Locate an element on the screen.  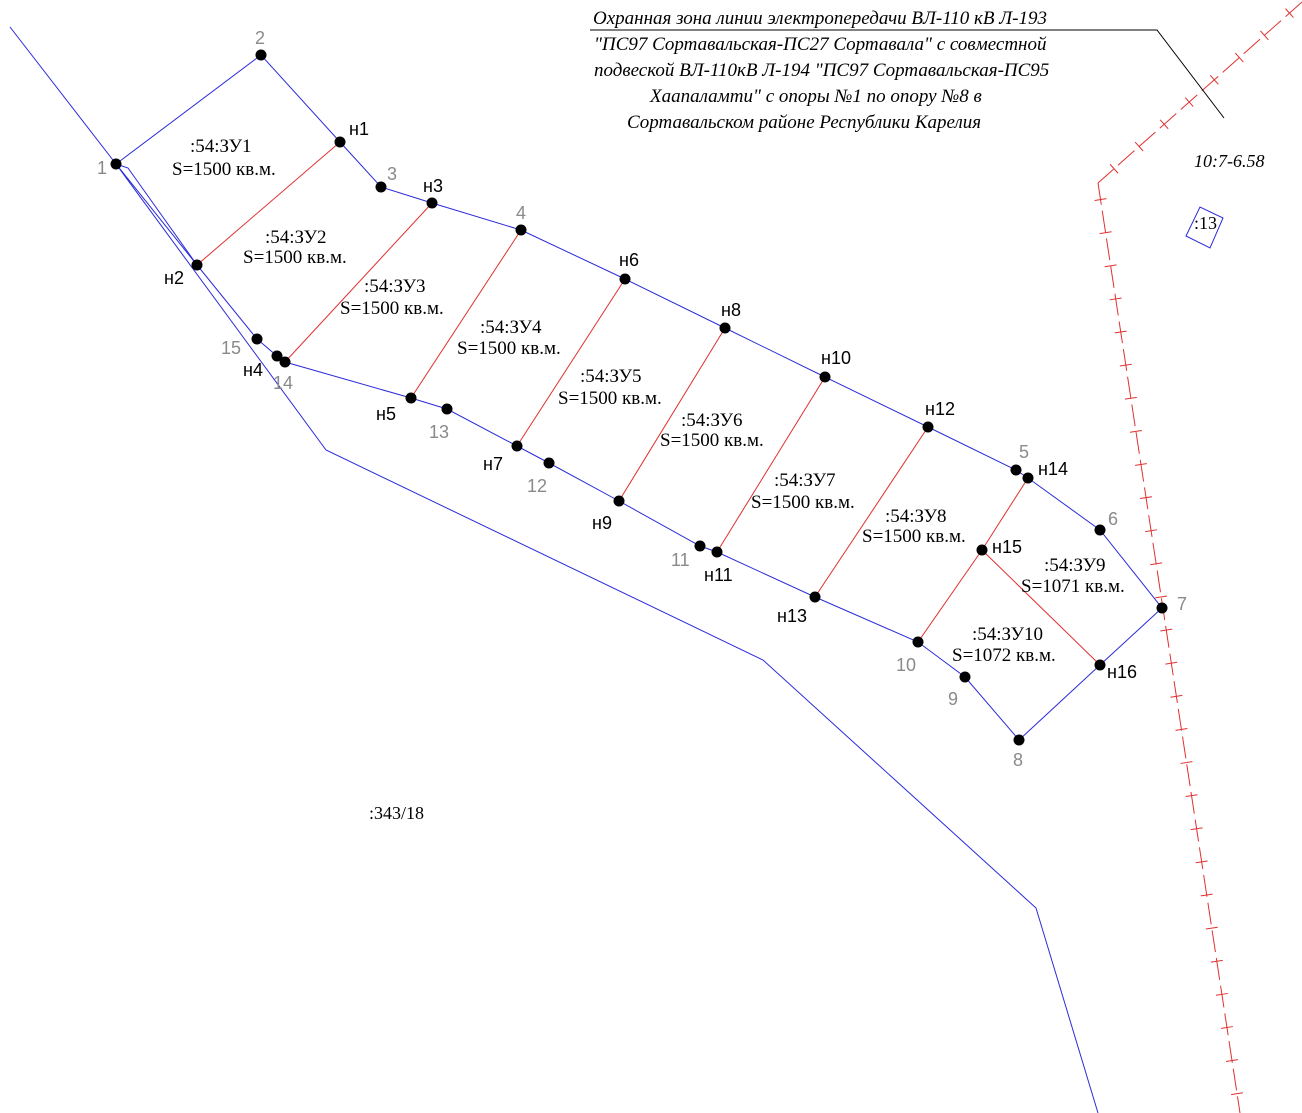
label-point-n9: н9 is located at coordinates (602, 523).